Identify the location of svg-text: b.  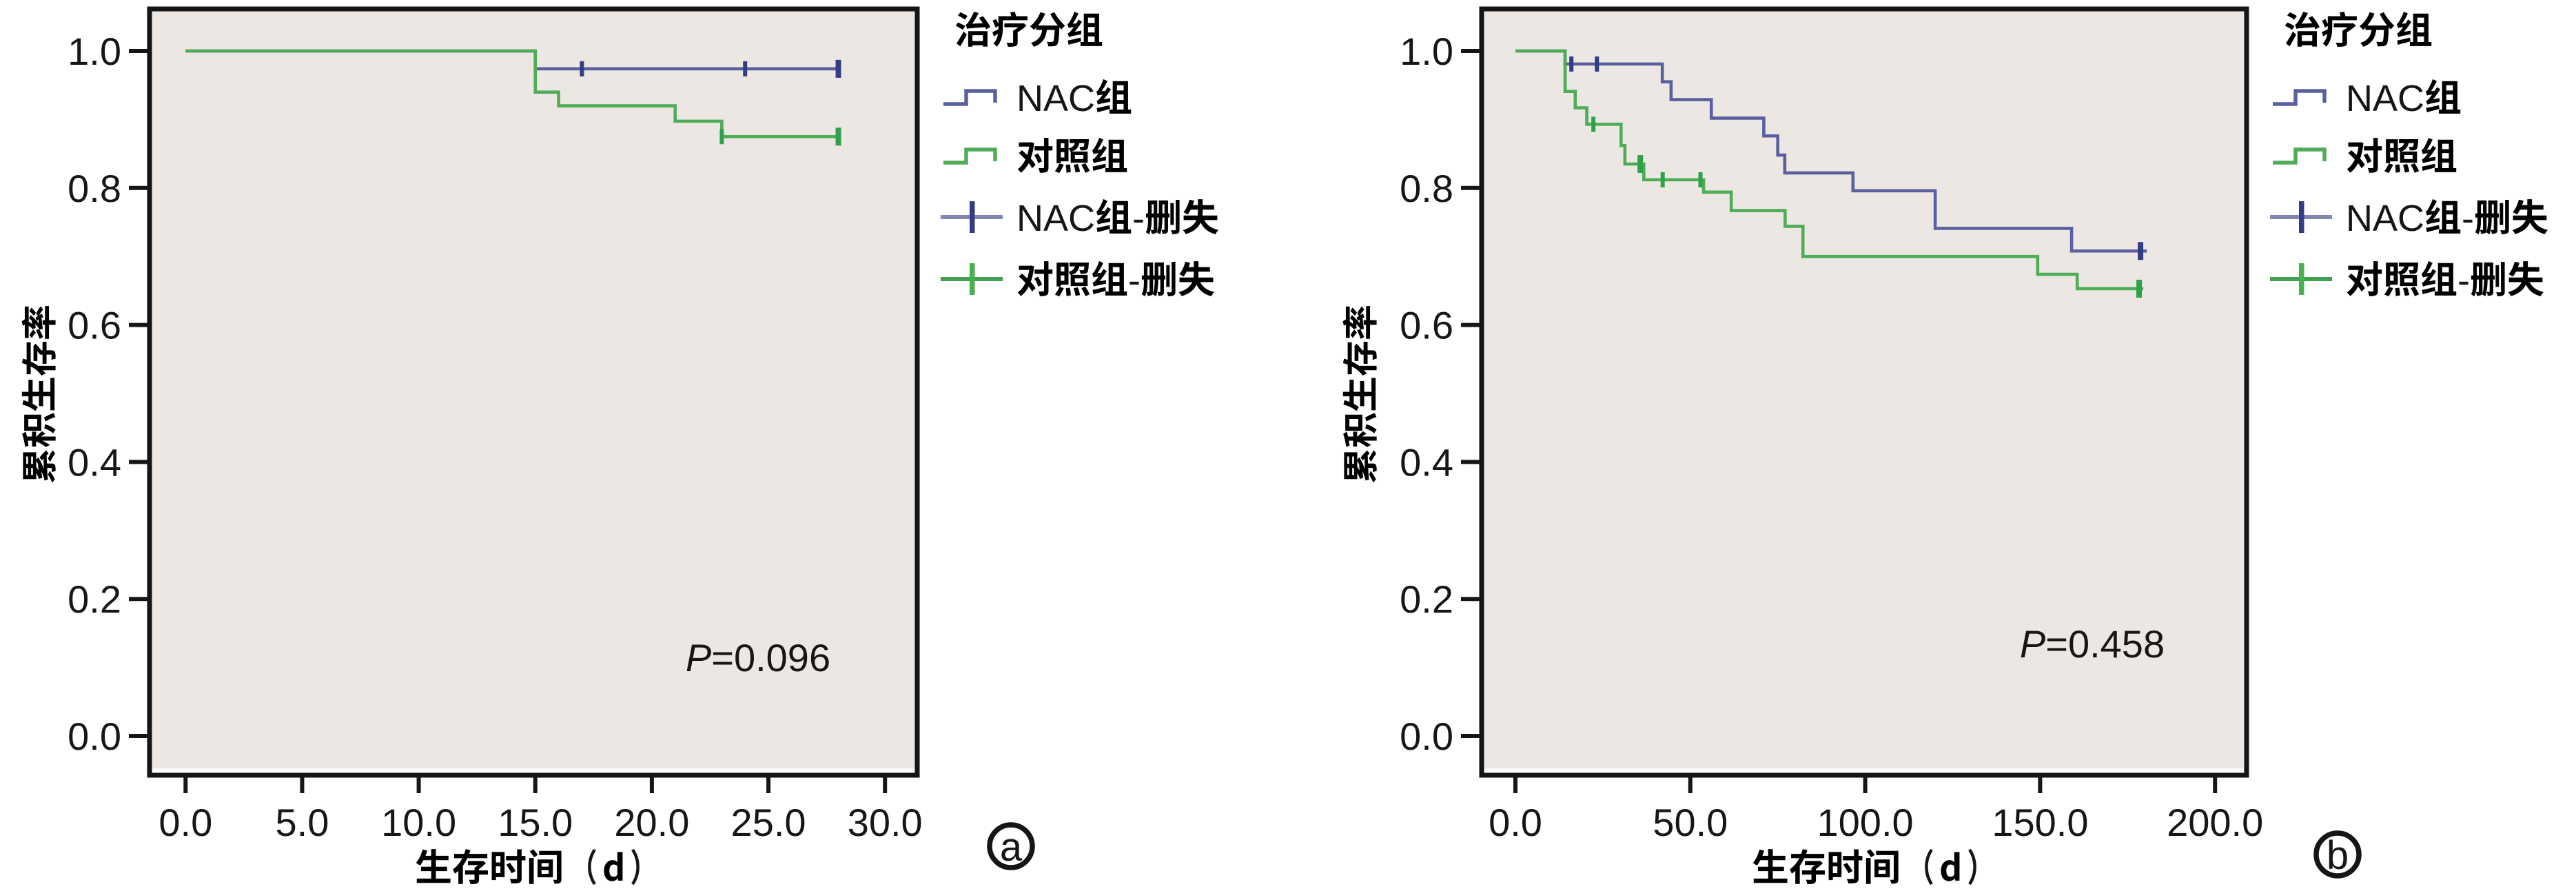
(2338, 855).